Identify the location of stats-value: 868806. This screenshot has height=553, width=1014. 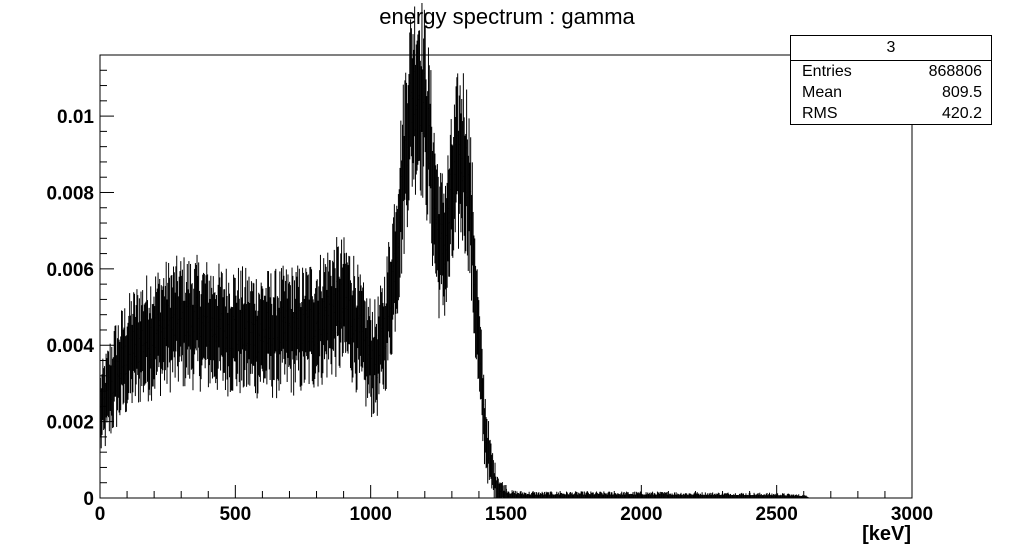
(955, 71).